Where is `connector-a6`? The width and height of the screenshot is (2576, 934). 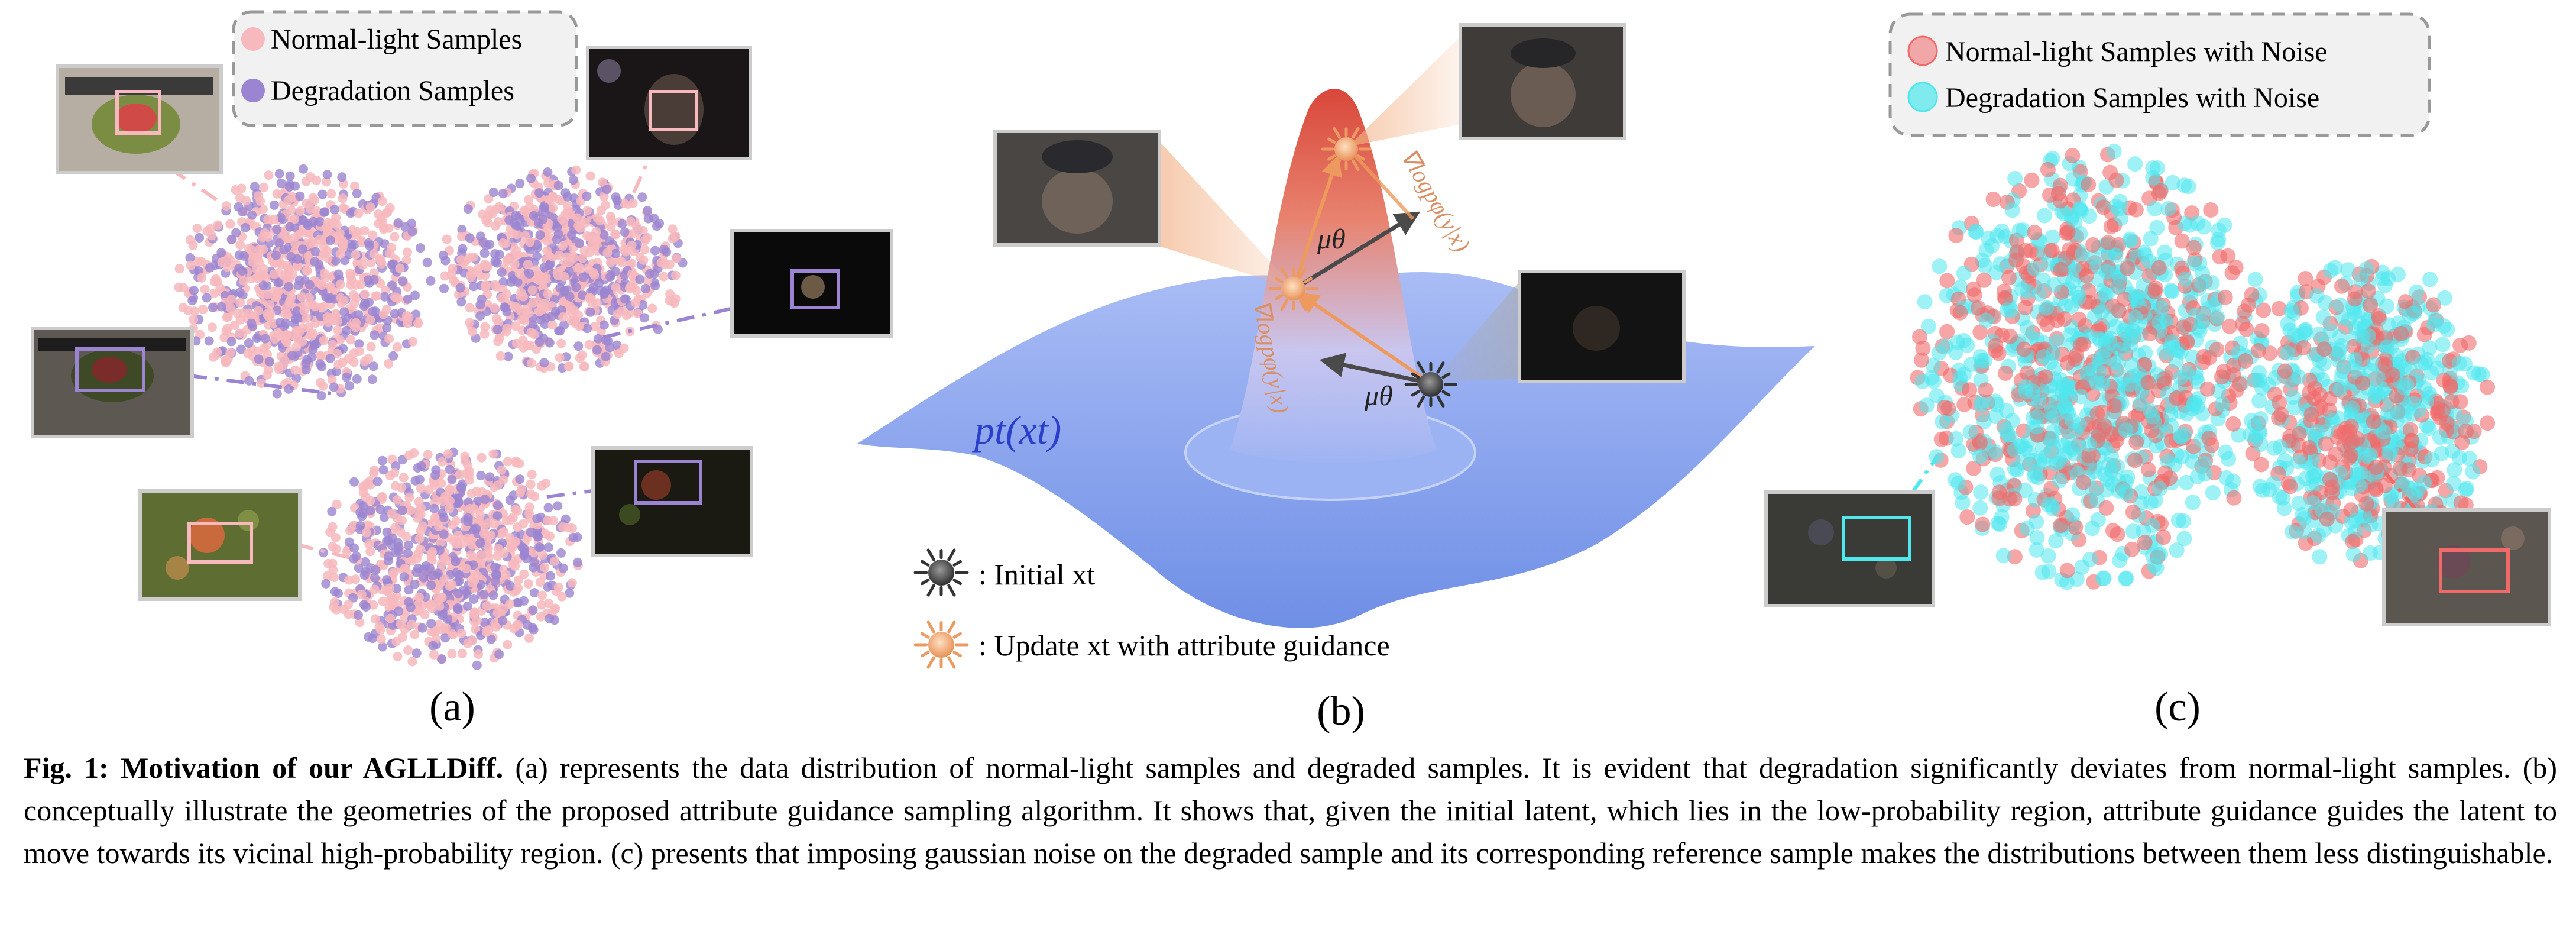
connector-a6 is located at coordinates (325, 551).